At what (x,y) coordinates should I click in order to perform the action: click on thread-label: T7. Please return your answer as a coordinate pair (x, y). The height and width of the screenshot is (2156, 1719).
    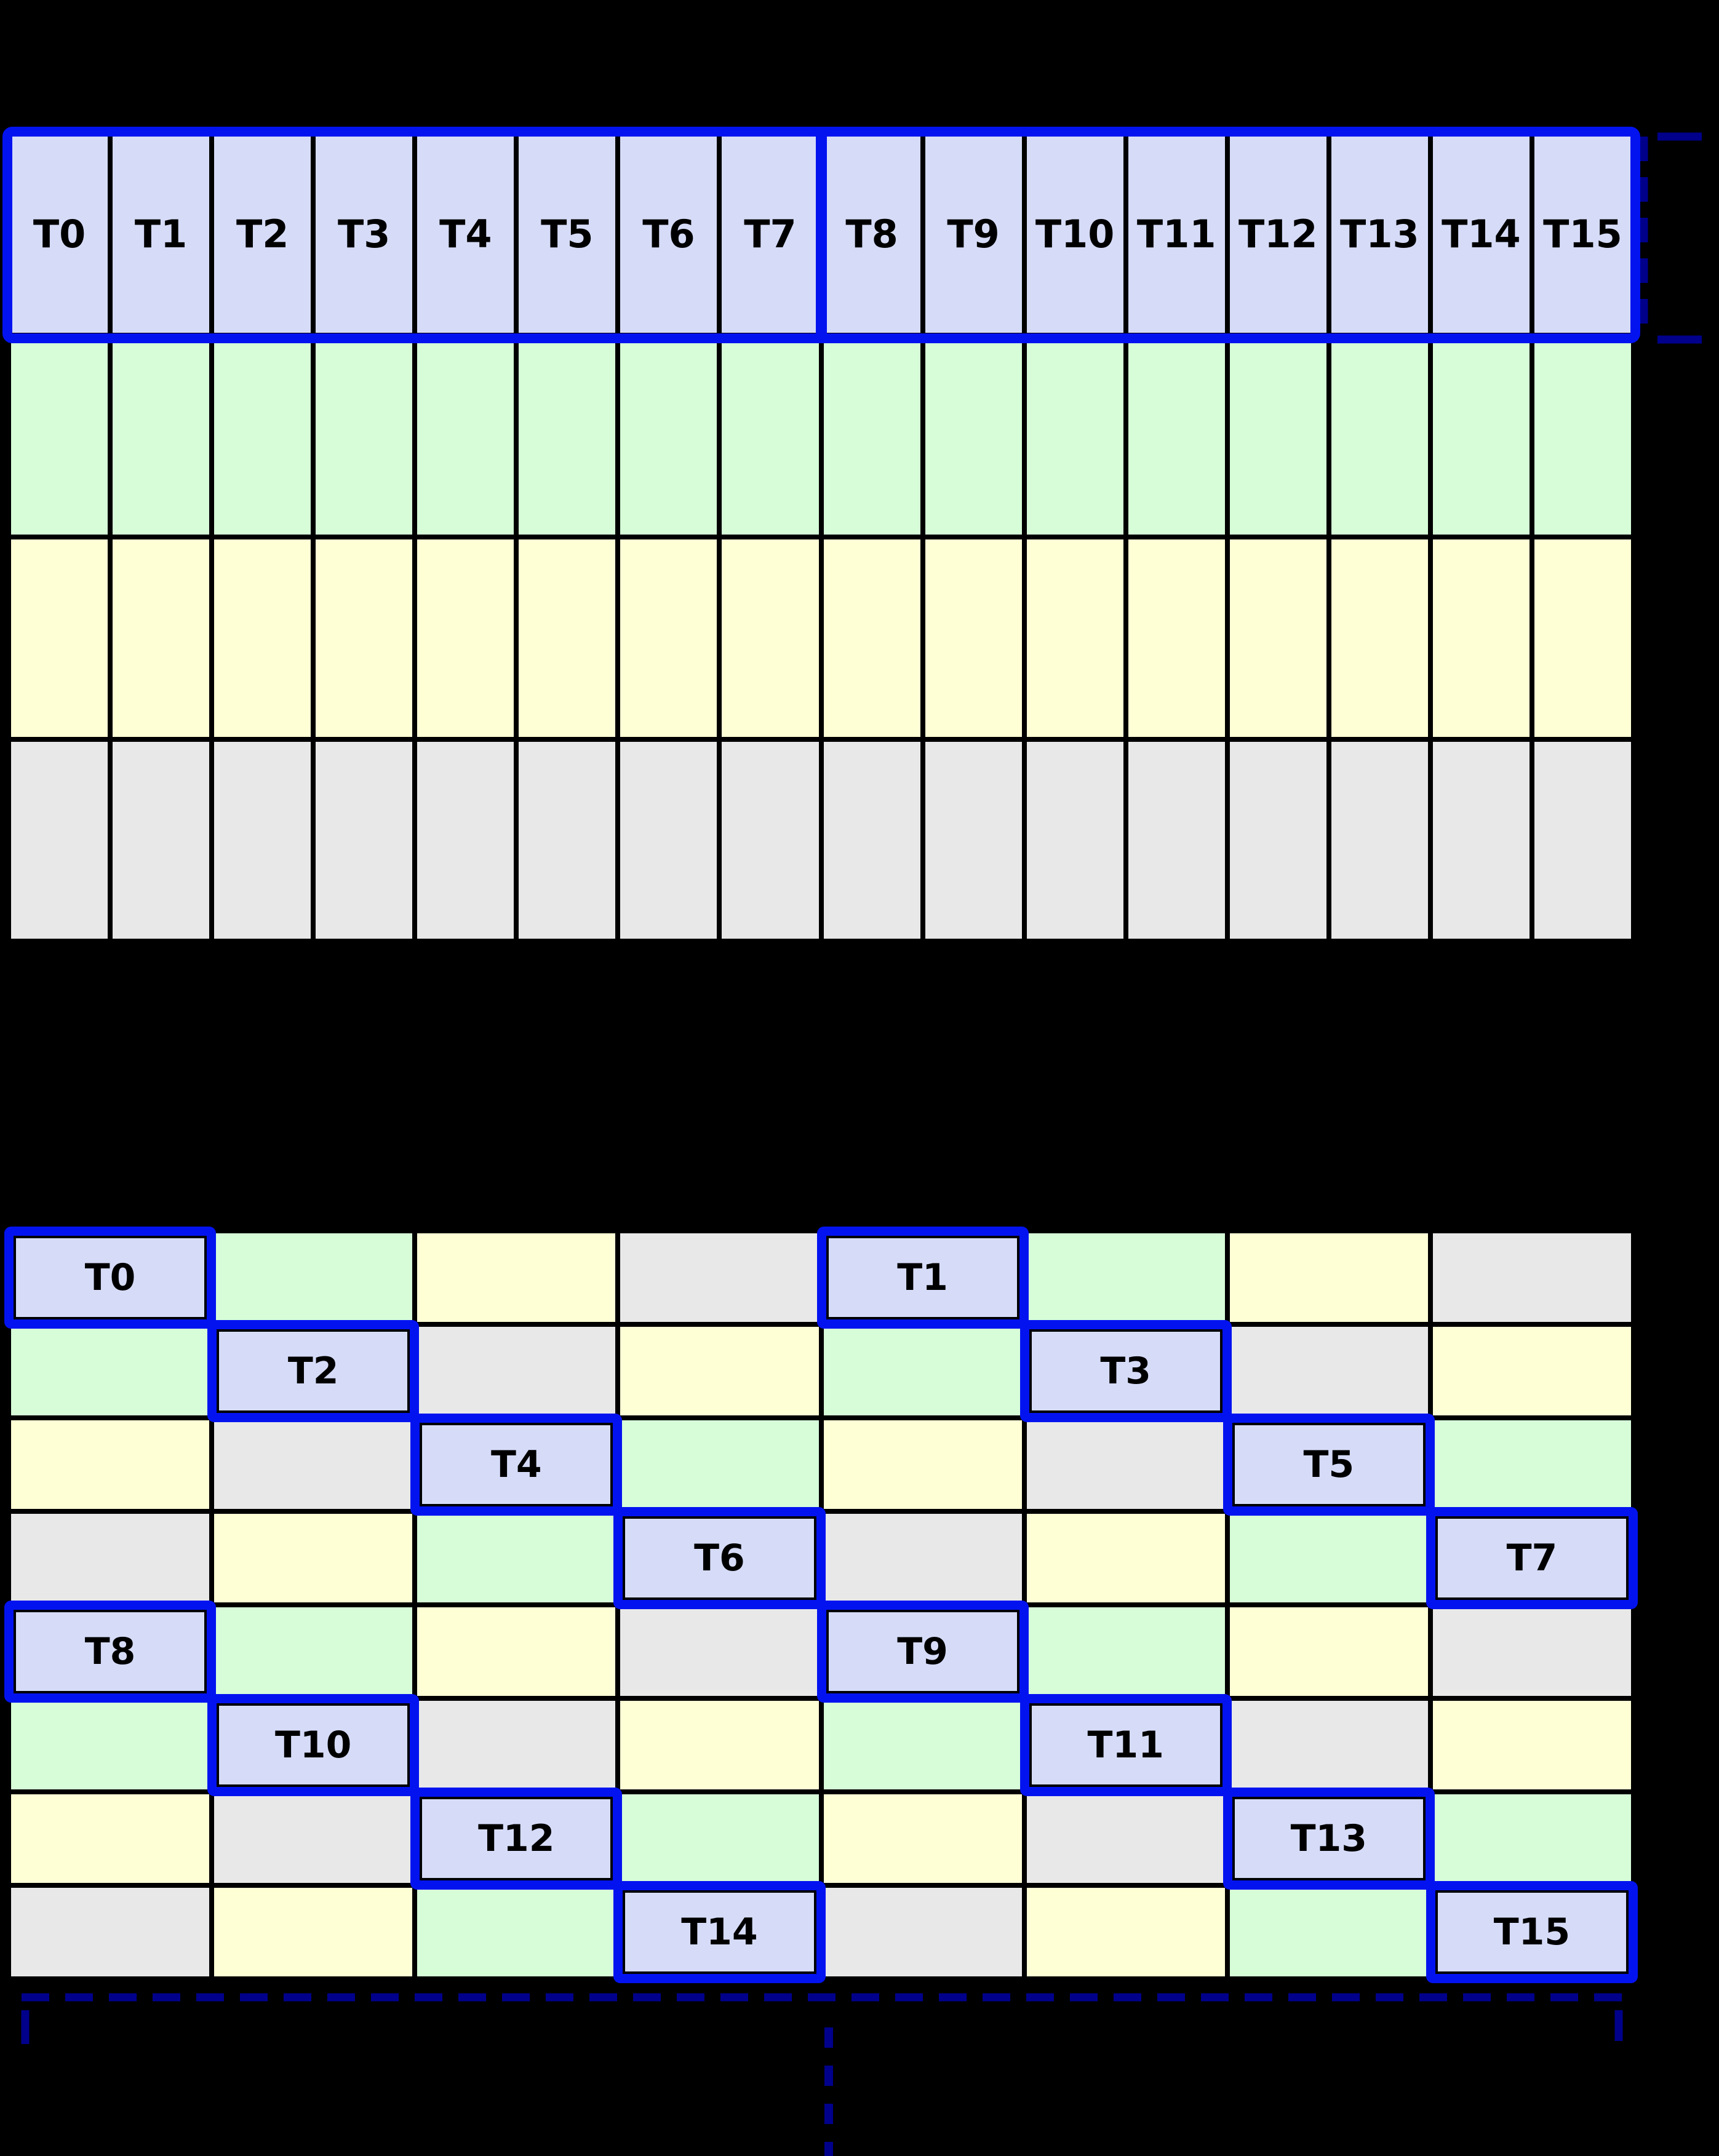
    Looking at the image, I should click on (771, 234).